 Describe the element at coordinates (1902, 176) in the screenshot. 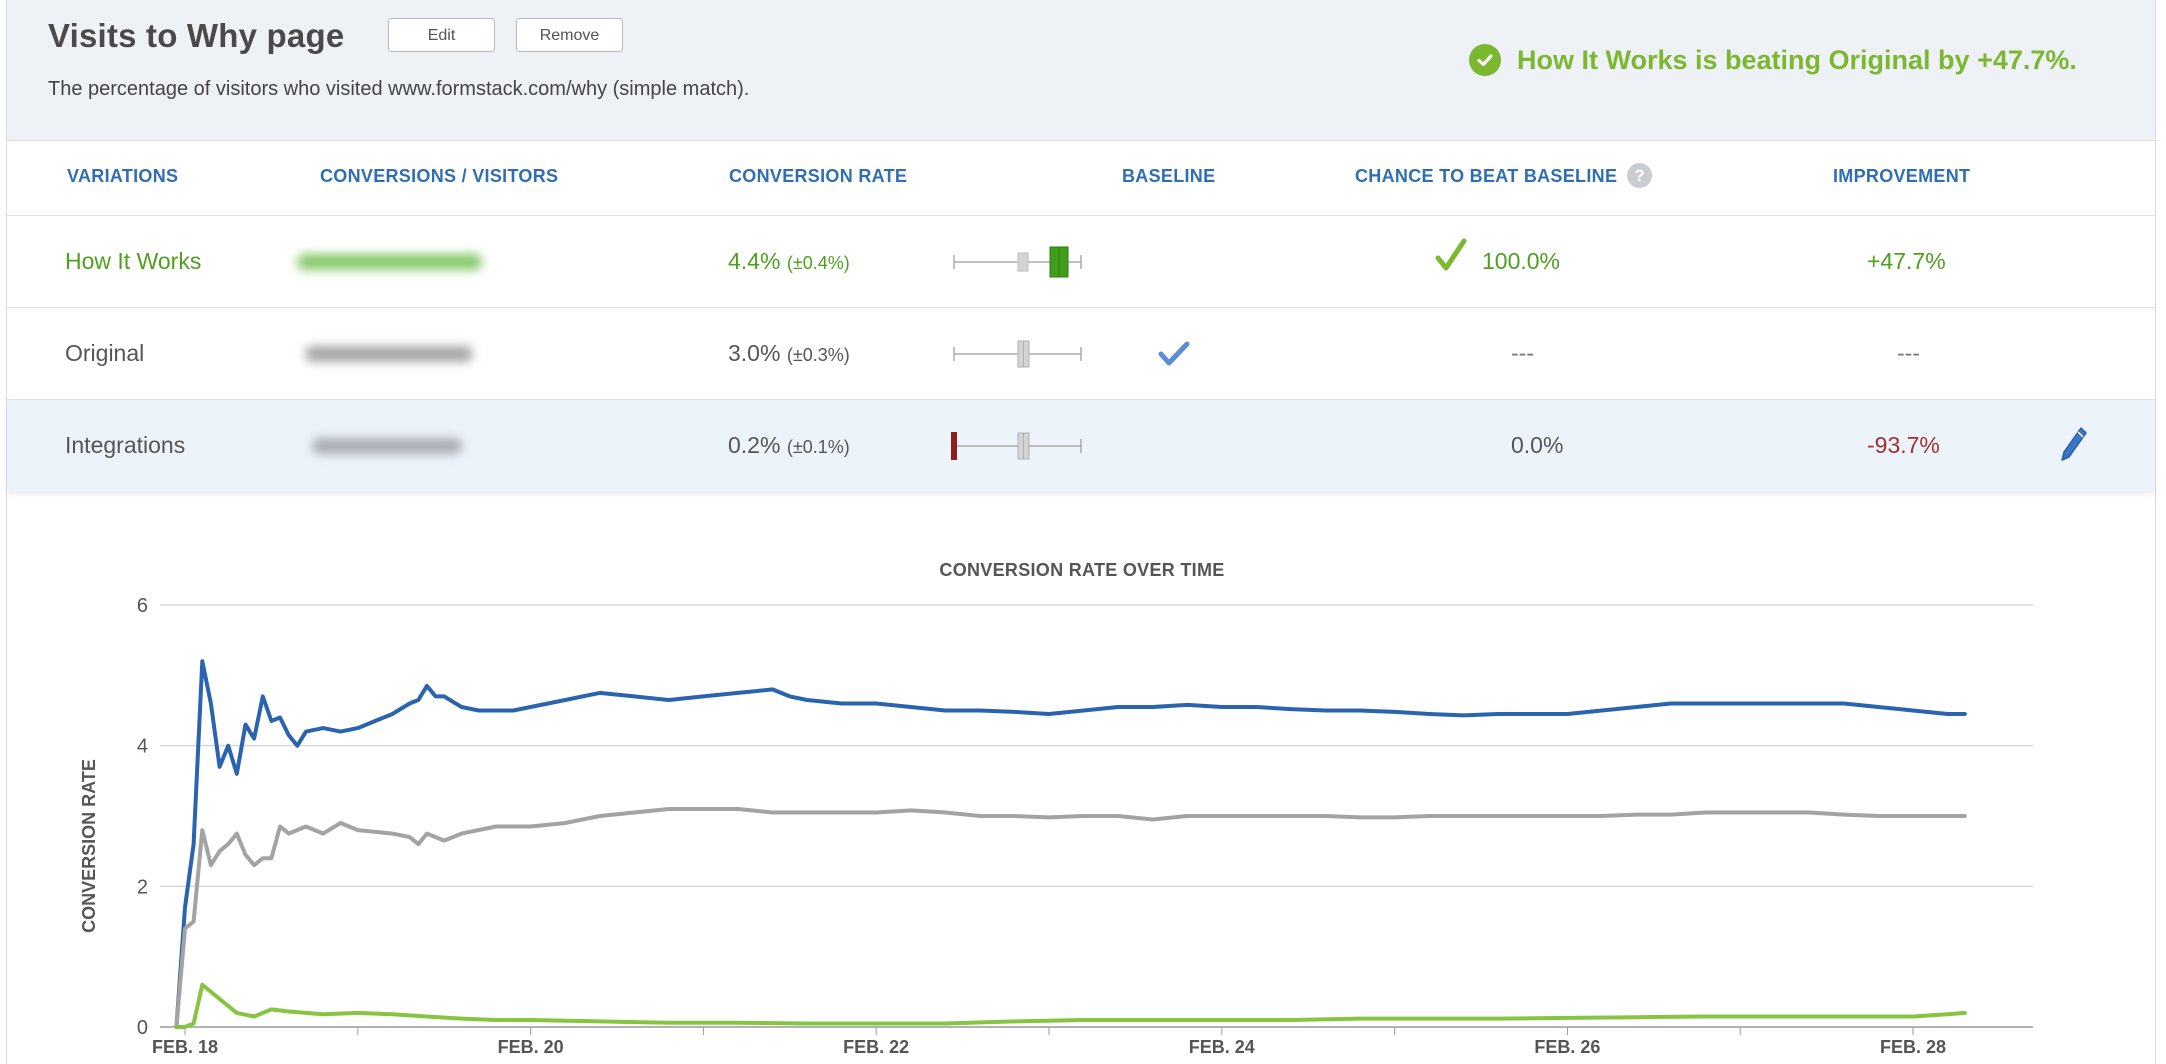

I see `column-improvement: IMPROVEMENT` at that location.